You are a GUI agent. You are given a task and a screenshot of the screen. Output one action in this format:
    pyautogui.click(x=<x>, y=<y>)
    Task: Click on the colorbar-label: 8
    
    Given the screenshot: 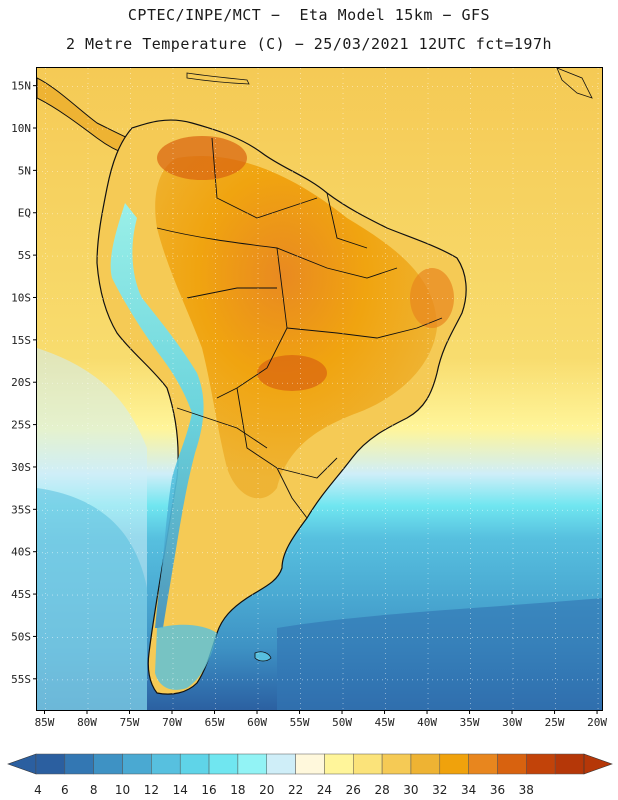 What is the action you would take?
    pyautogui.click(x=94, y=790)
    